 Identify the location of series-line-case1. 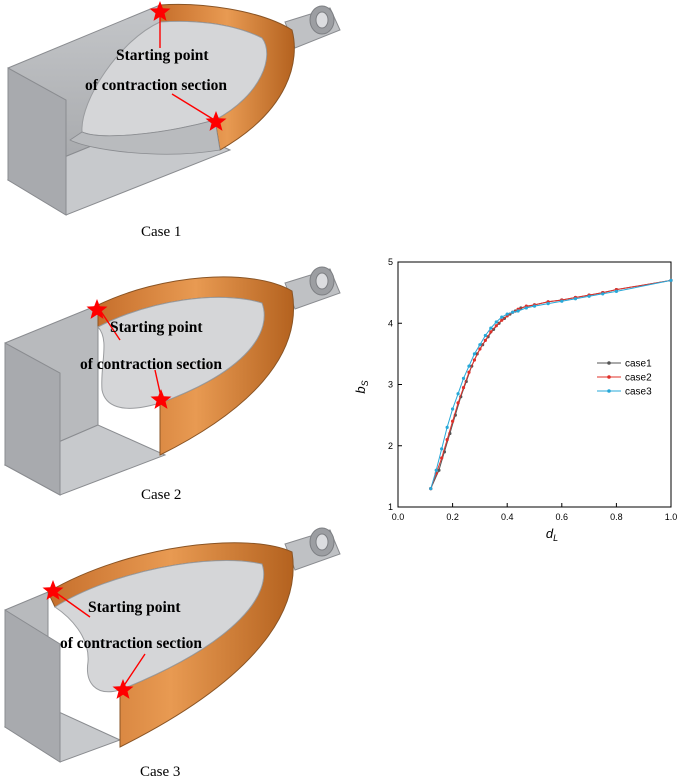
(551, 384).